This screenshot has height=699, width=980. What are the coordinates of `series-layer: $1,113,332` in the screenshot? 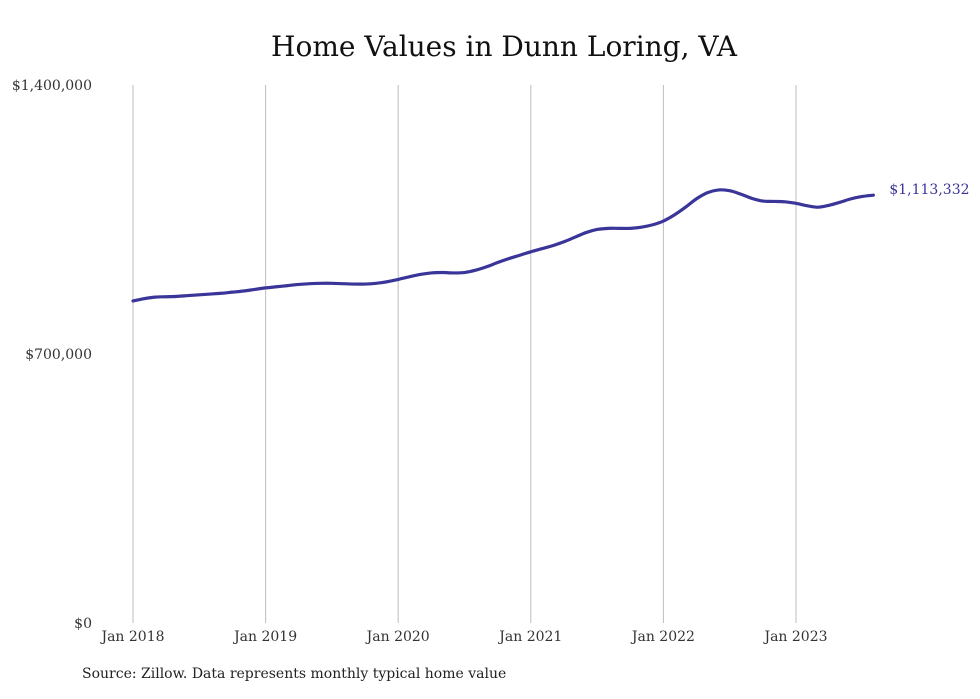 It's located at (550, 242).